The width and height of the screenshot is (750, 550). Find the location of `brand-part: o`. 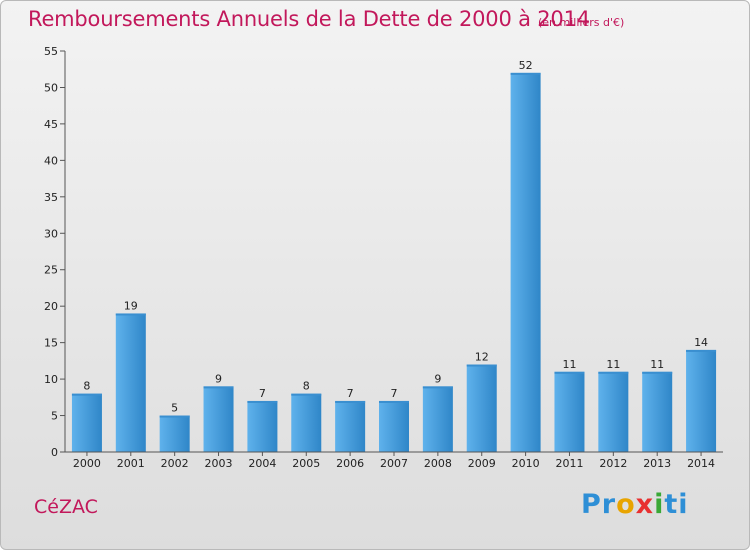

brand-part: o is located at coordinates (626, 504).